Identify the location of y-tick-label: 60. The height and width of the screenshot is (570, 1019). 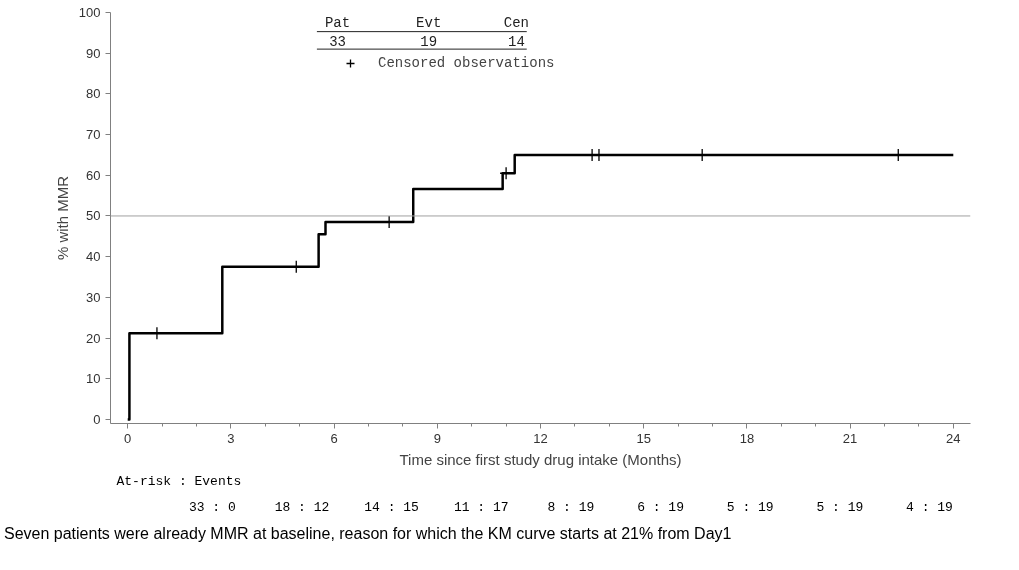
(93, 175).